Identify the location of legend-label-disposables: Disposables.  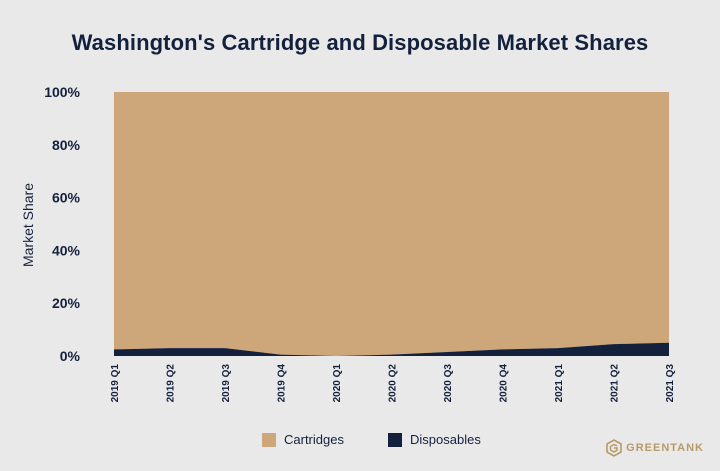
(445, 439).